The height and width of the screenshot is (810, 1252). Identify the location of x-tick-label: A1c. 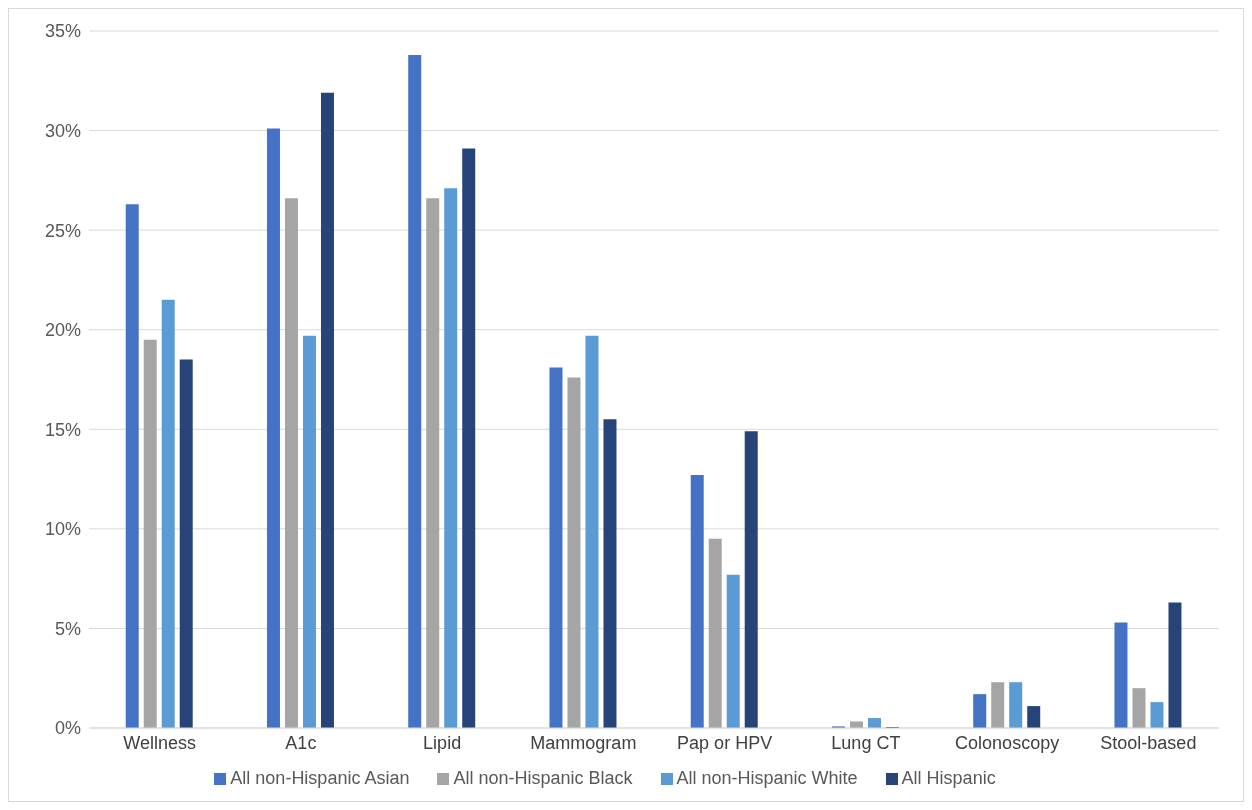
(301, 742).